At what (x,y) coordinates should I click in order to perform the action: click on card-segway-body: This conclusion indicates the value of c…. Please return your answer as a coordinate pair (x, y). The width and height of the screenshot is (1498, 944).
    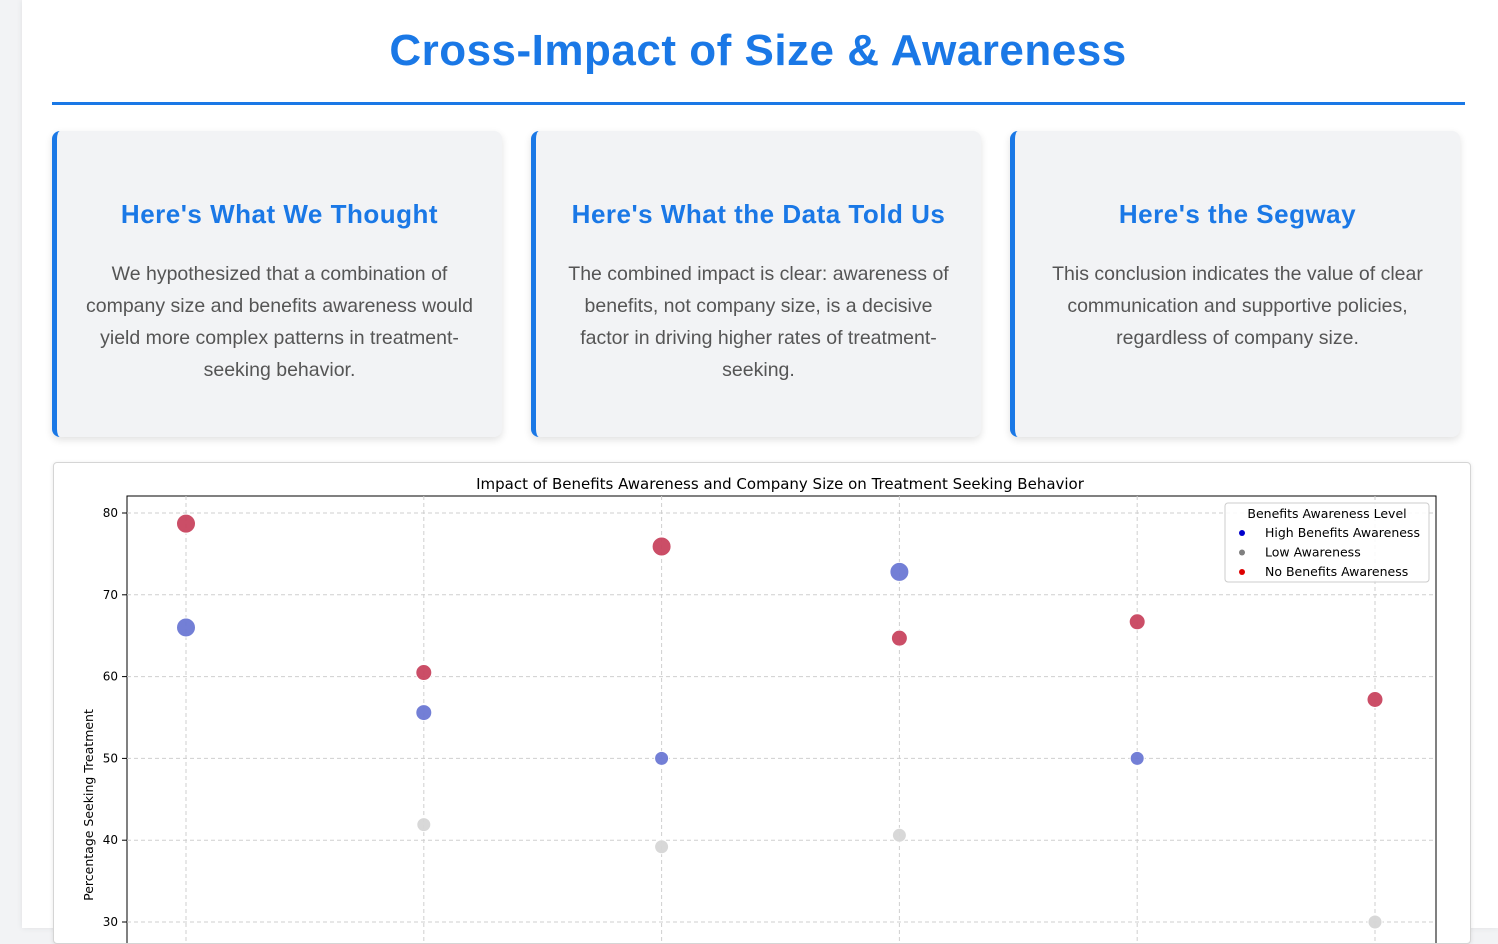
    Looking at the image, I should click on (1237, 306).